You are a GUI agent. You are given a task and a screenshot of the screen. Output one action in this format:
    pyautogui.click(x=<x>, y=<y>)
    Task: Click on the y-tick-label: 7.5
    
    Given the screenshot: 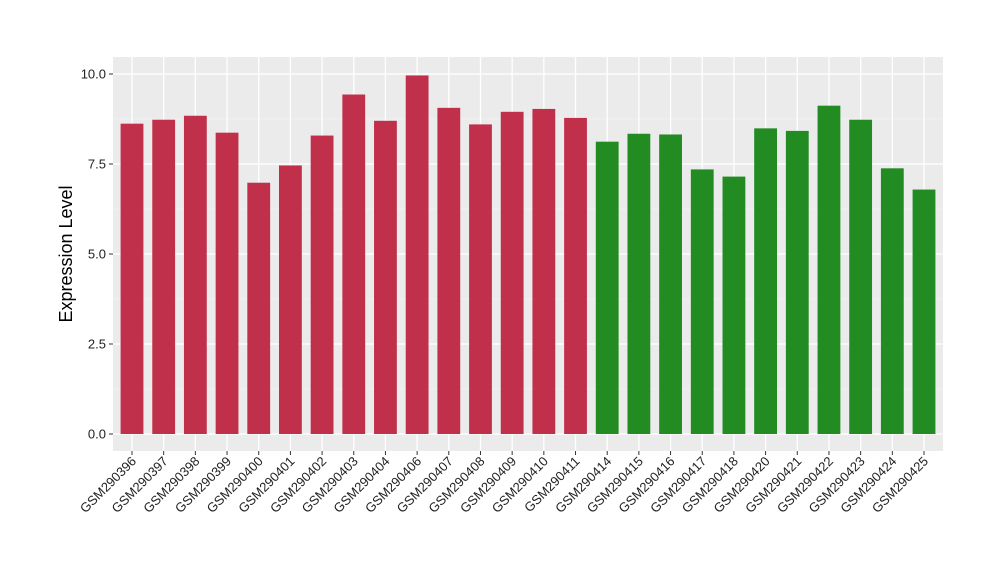 What is the action you would take?
    pyautogui.click(x=97, y=164)
    